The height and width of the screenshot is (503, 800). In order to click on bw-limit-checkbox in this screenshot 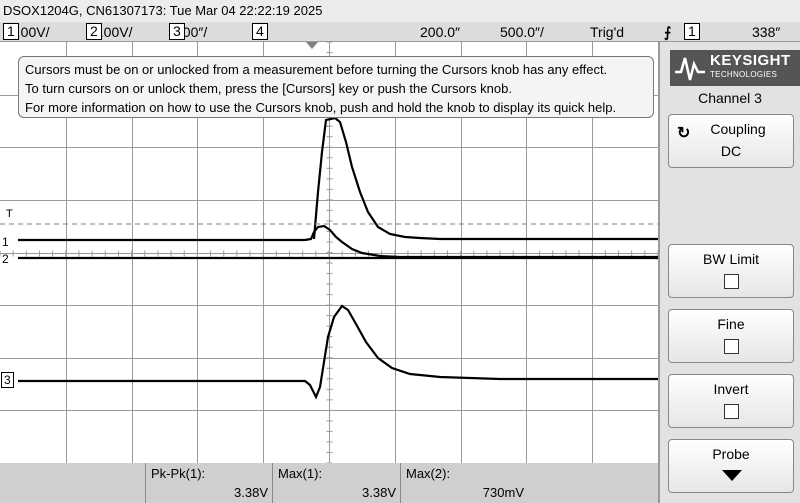, I will do `click(731, 281)`.